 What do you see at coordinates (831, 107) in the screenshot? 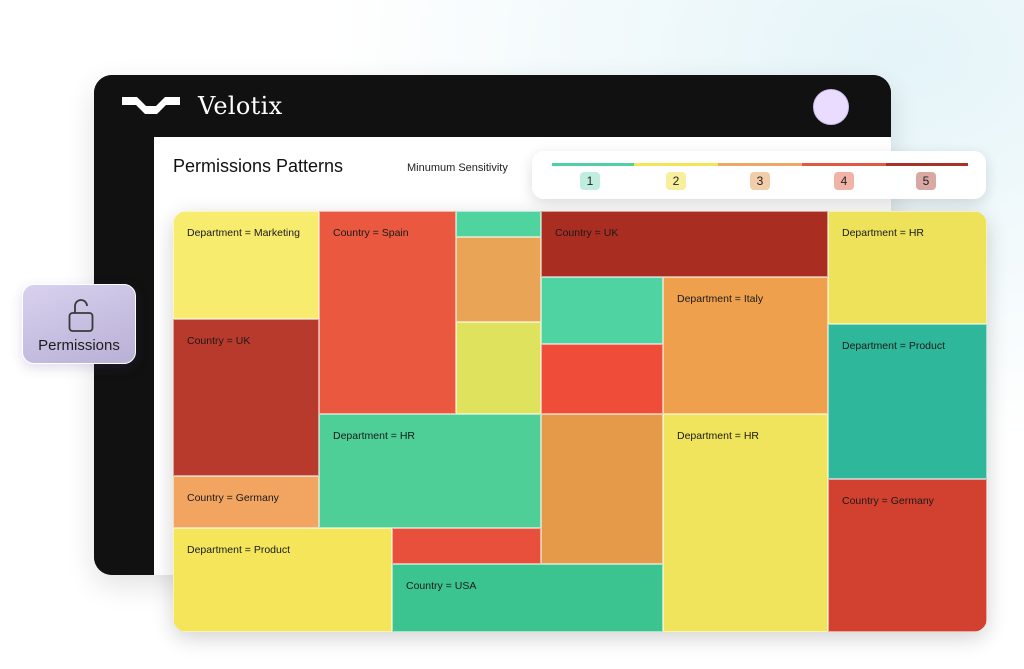
I see `user-avatar` at bounding box center [831, 107].